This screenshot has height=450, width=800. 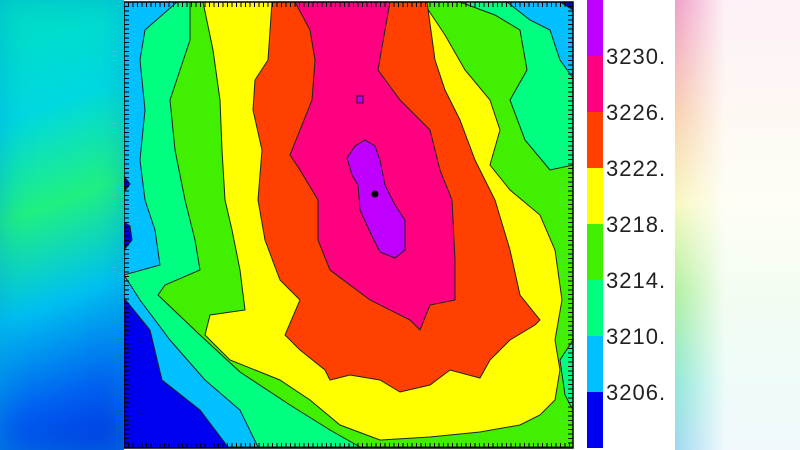 I want to click on contour-band-top, so click(x=376, y=199).